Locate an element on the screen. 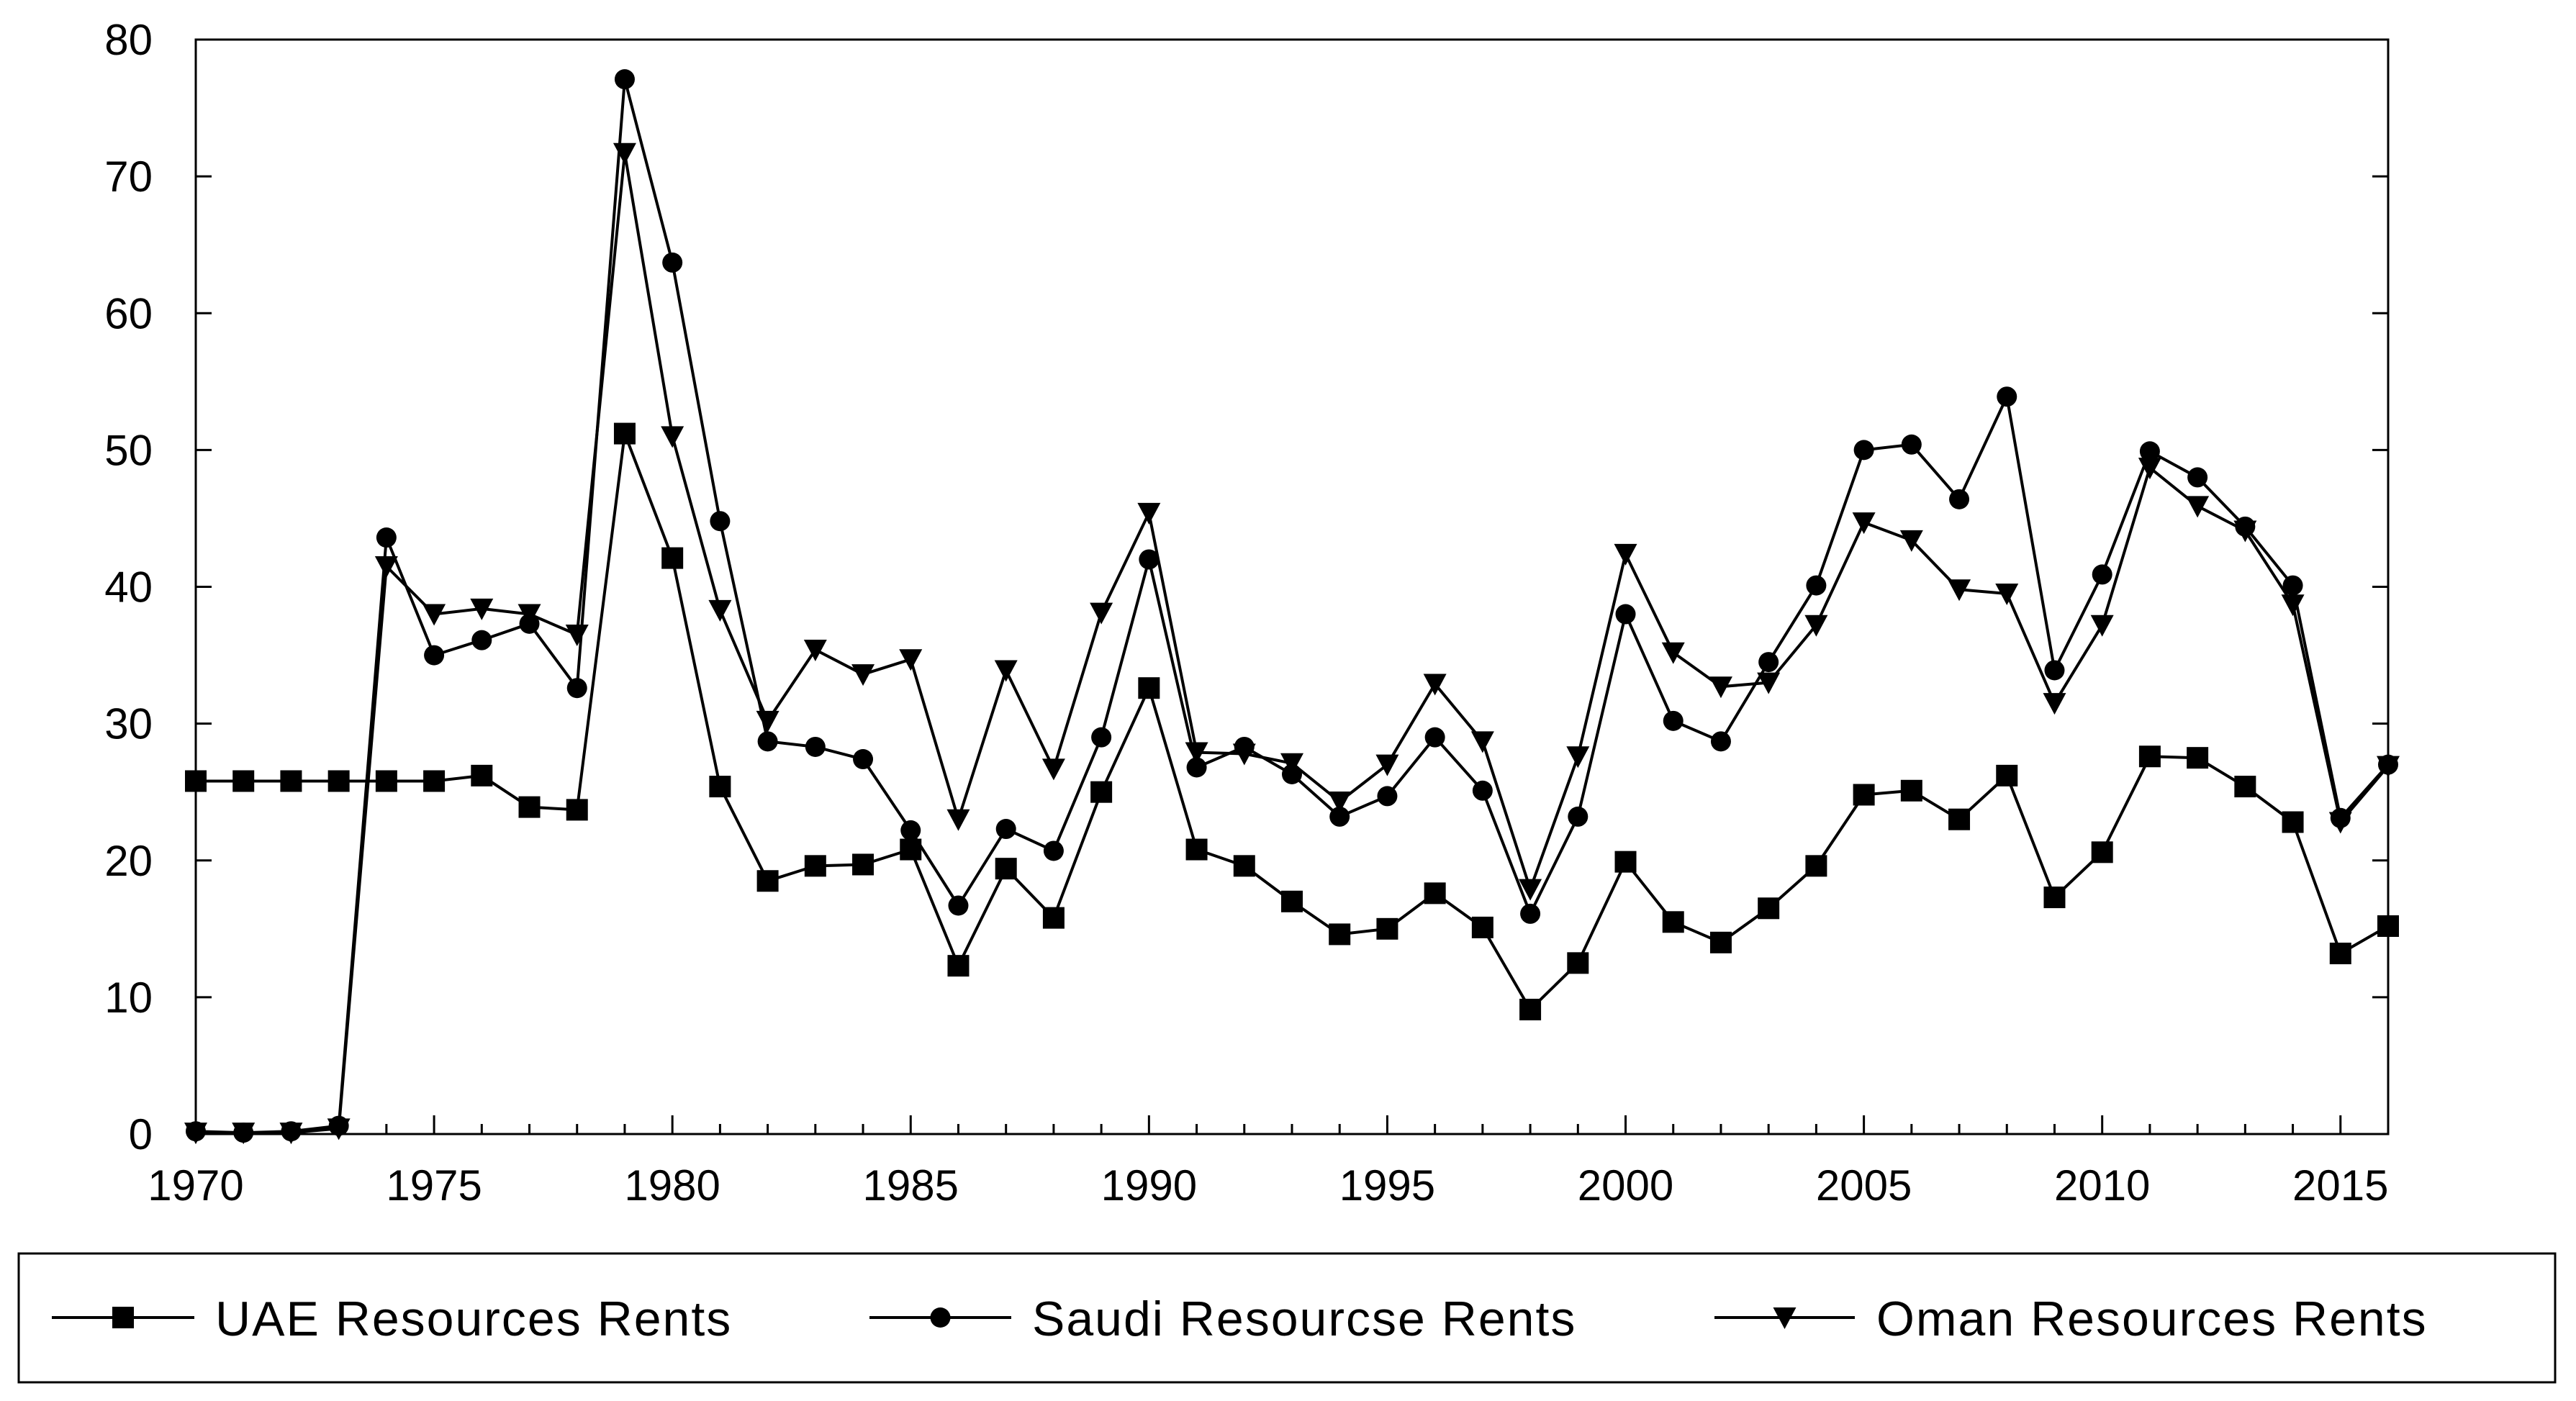 The image size is (2576, 1401). y-tick-label: 80 is located at coordinates (128, 40).